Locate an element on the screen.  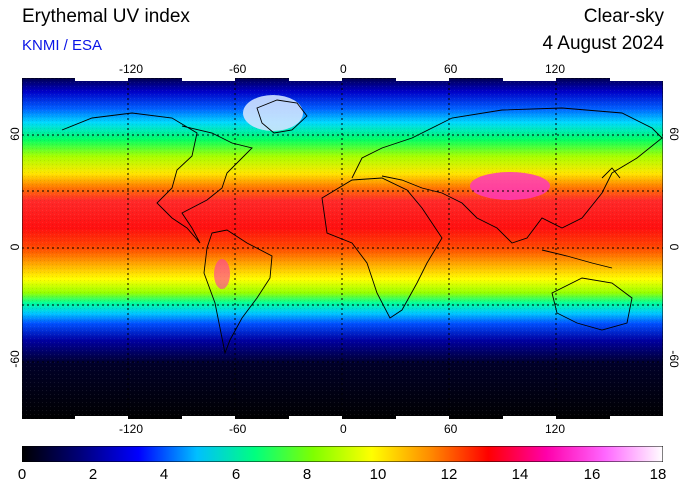
coastline-indonesia is located at coordinates (577, 259).